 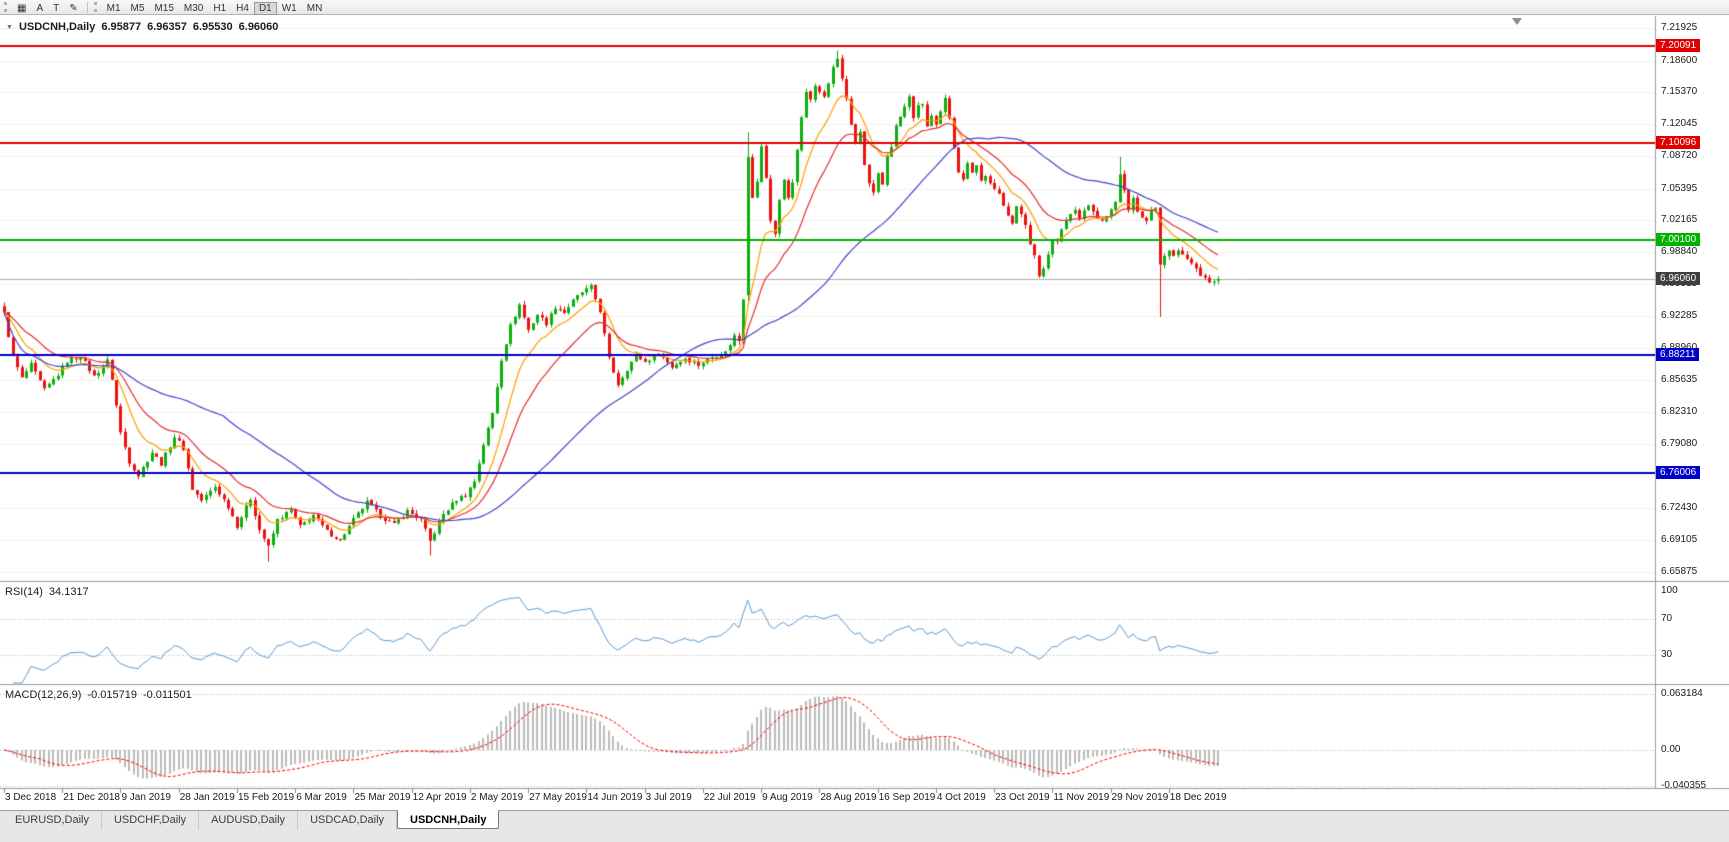 I want to click on date-axis-label: 18 Dec 2019, so click(x=1198, y=797).